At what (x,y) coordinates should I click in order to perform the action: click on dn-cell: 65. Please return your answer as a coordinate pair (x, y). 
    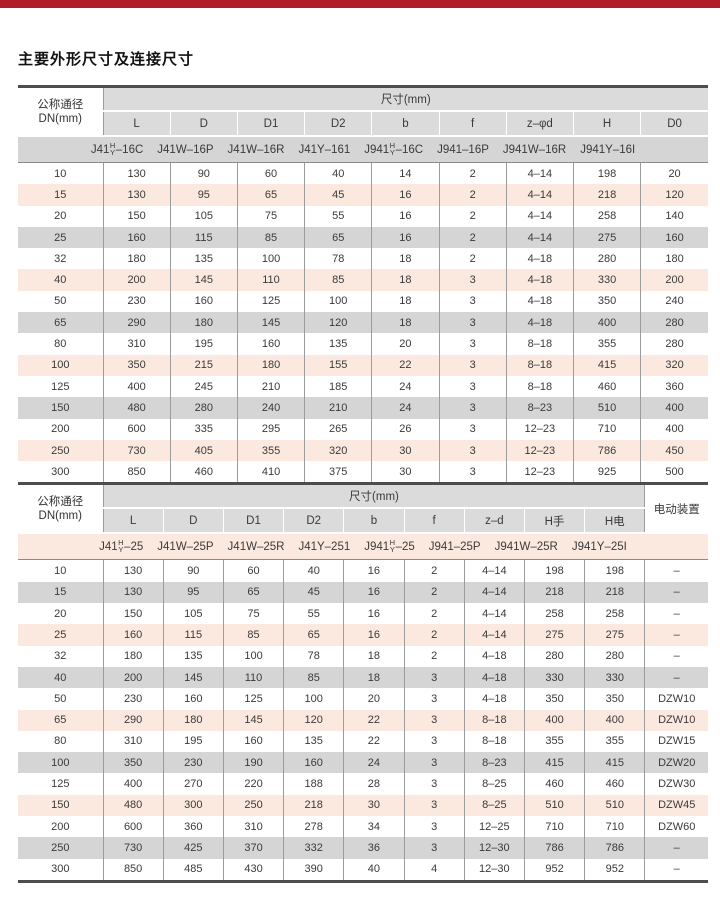
    Looking at the image, I should click on (60, 720).